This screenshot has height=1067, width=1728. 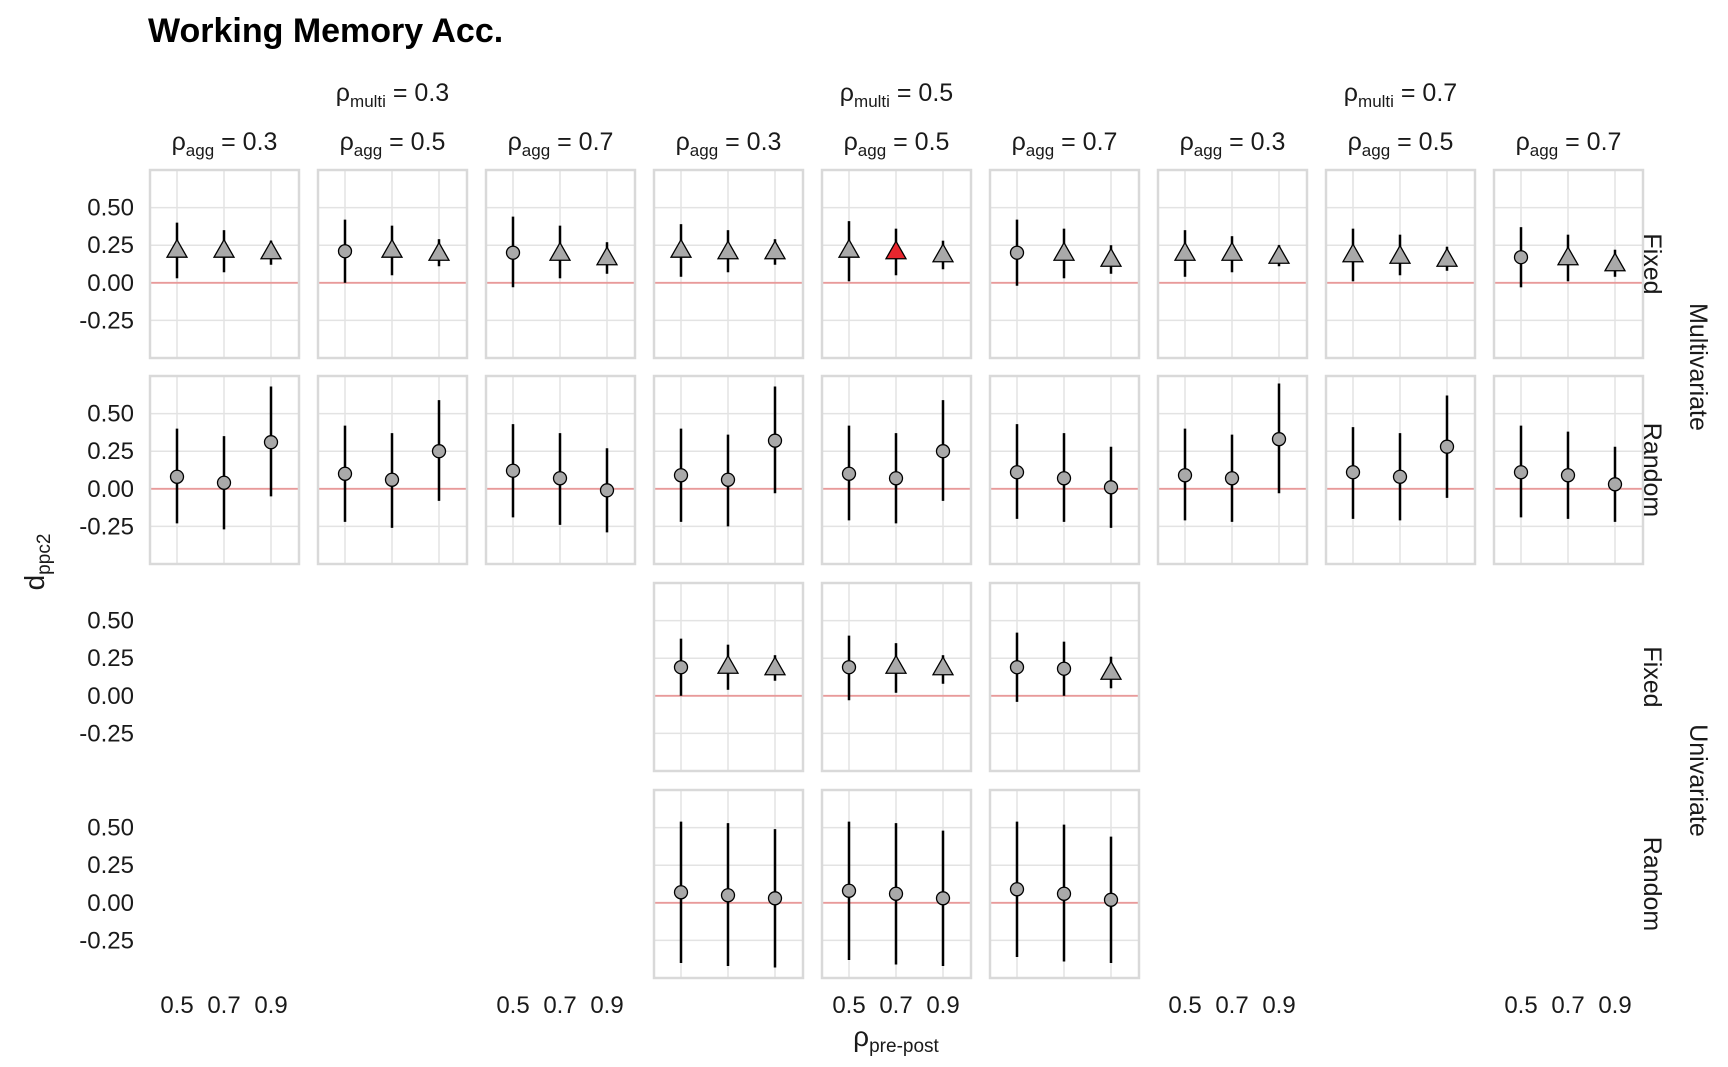 What do you see at coordinates (392, 95) in the screenshot?
I see `column-group-label: ρmulti = 0.3` at bounding box center [392, 95].